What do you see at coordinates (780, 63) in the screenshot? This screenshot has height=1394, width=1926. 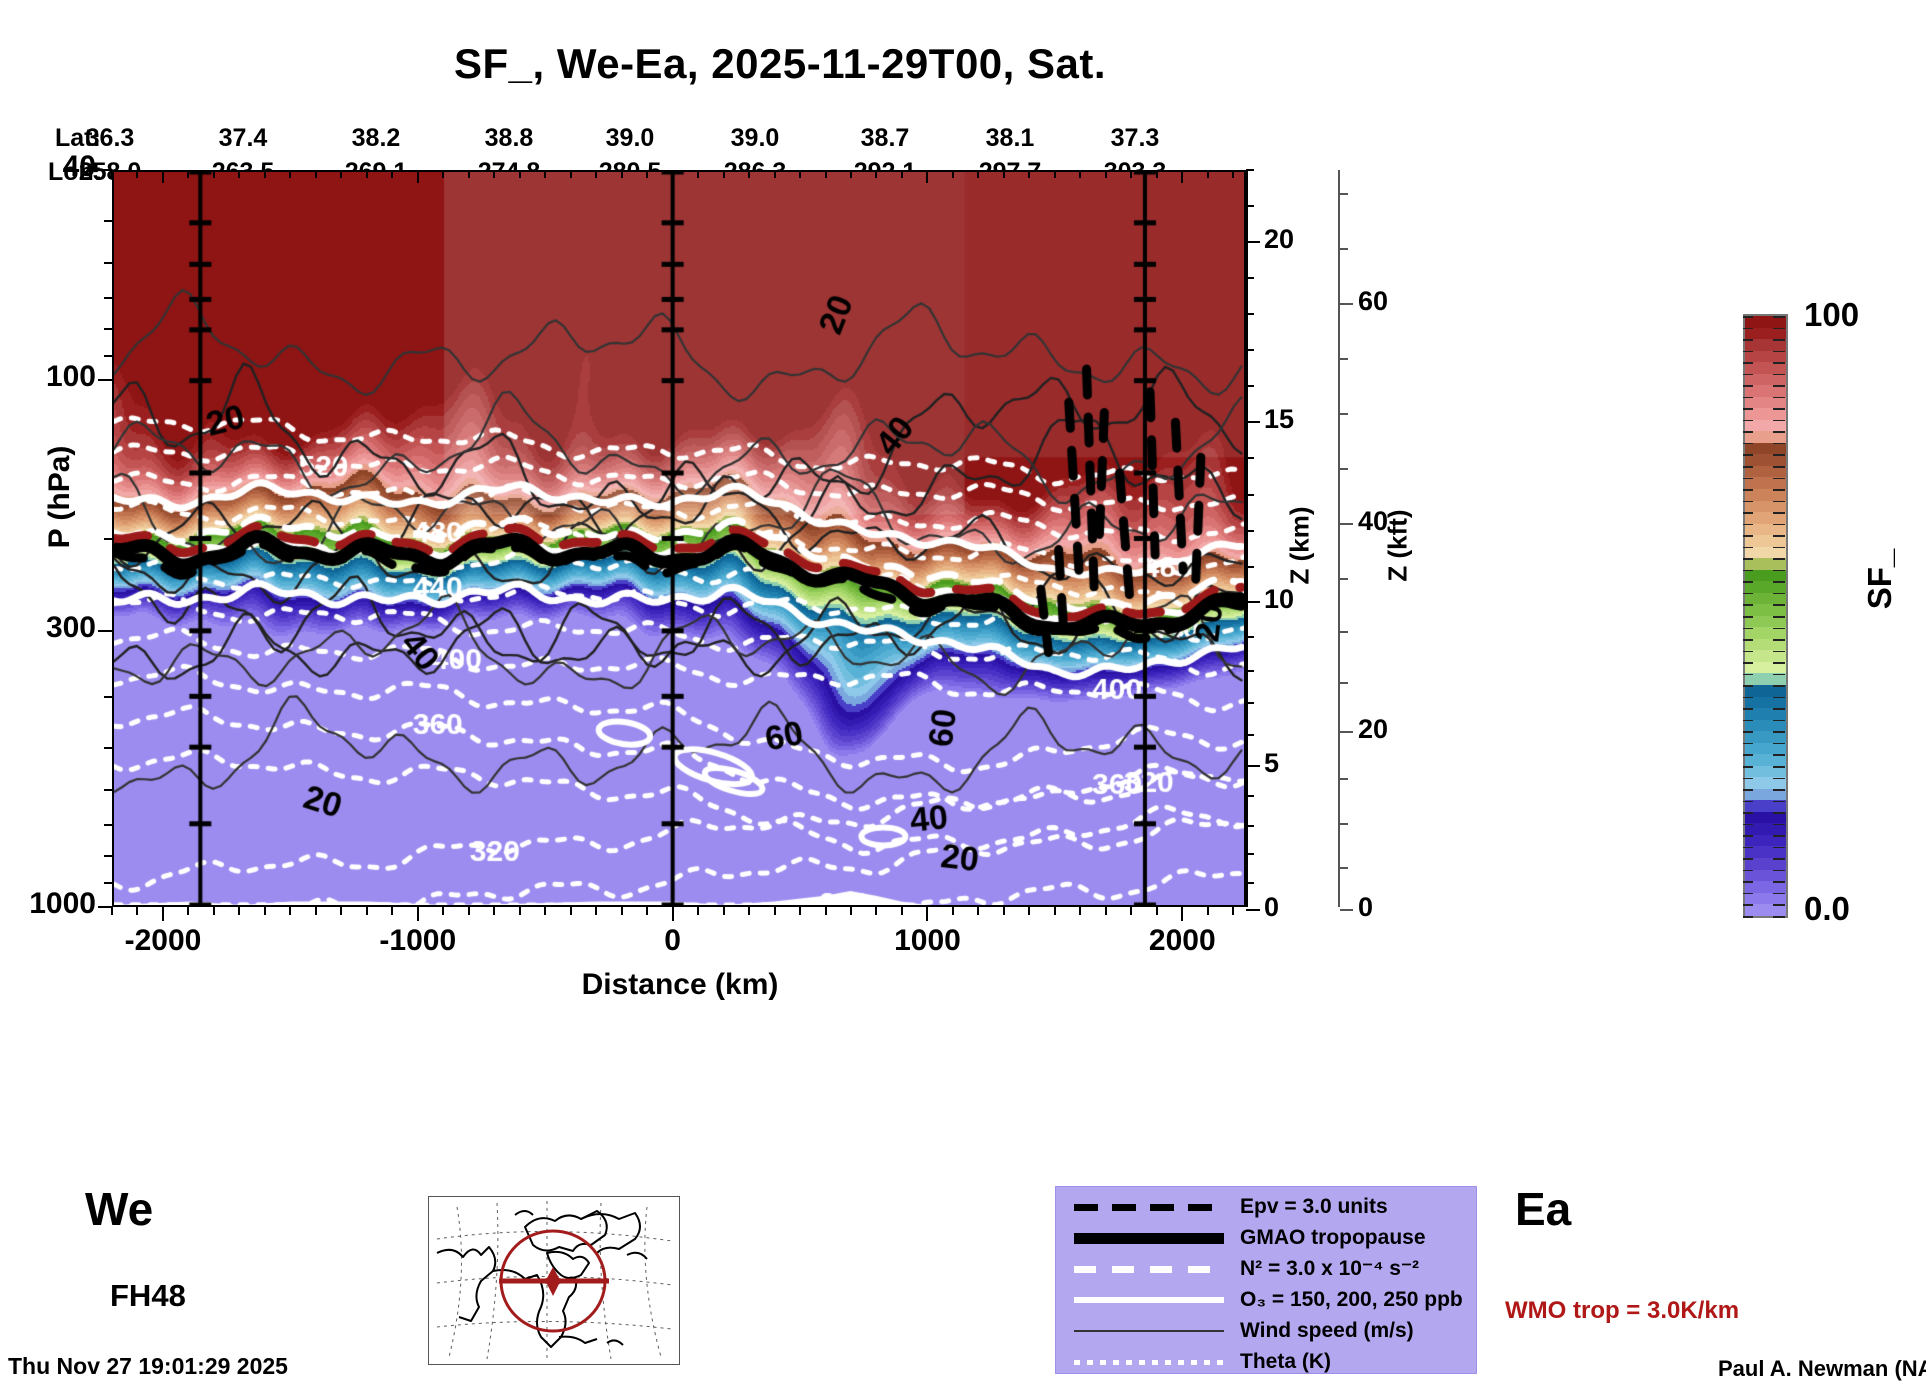 I see `page-title: SF_, We-Ea, 2025-11-29T00, Sat.` at bounding box center [780, 63].